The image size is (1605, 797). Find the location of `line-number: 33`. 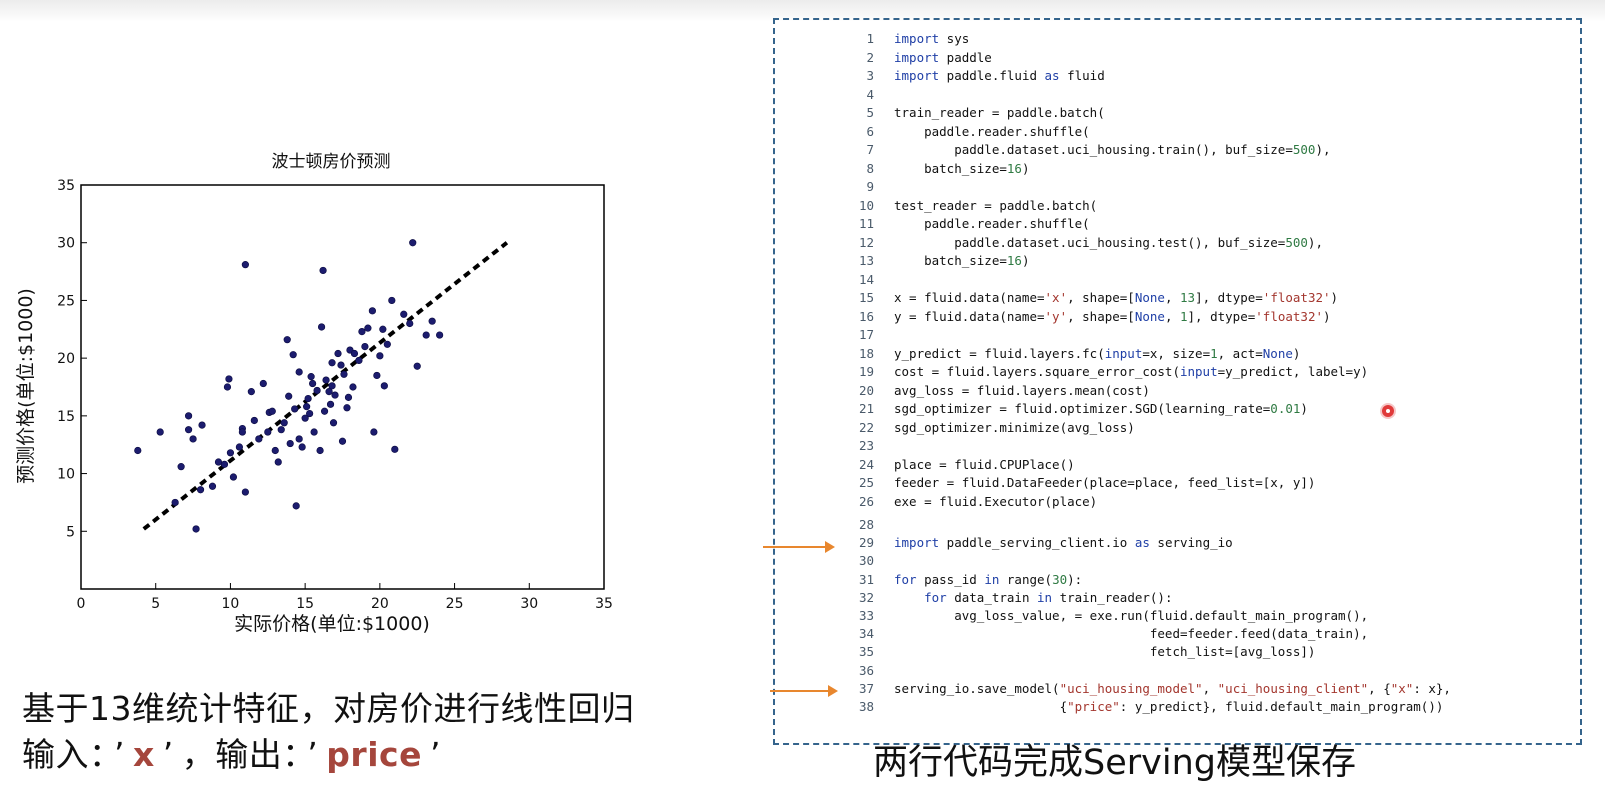

line-number: 33 is located at coordinates (866, 615).